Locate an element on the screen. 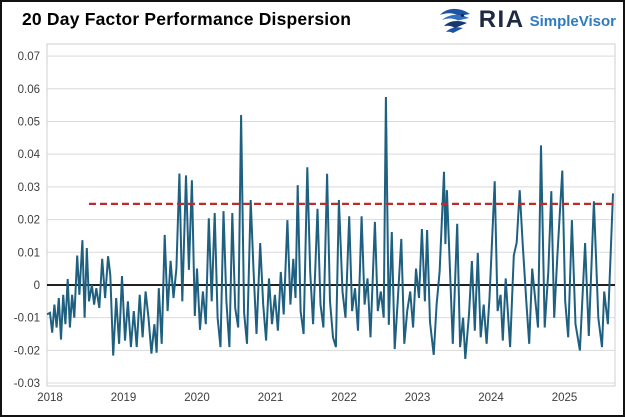 Image resolution: width=625 pixels, height=417 pixels. y-axis-tick-label: -0.01 is located at coordinates (27, 319).